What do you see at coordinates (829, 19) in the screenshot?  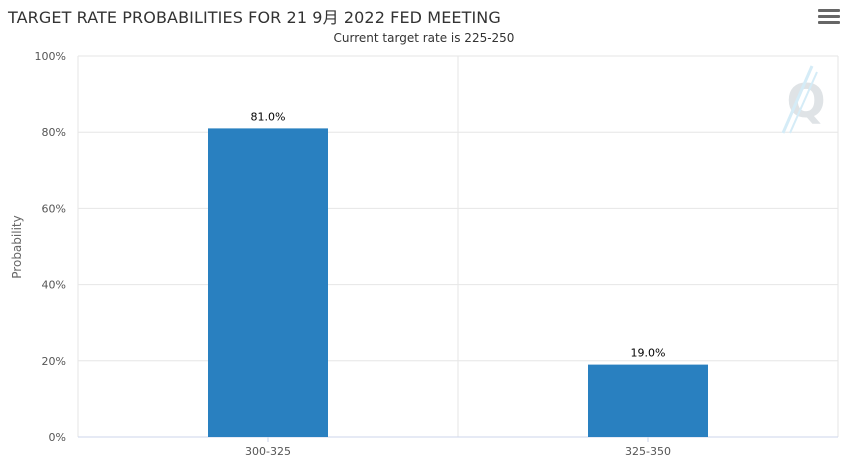 I see `hamburger-menu-icon` at bounding box center [829, 19].